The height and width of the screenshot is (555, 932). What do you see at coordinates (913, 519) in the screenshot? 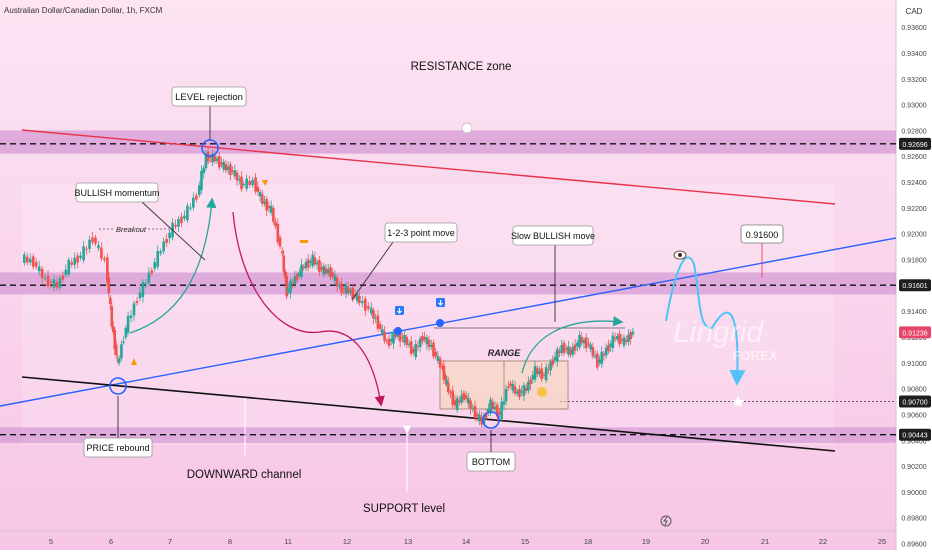
I see `y-tick-label: 0.89800` at bounding box center [913, 519].